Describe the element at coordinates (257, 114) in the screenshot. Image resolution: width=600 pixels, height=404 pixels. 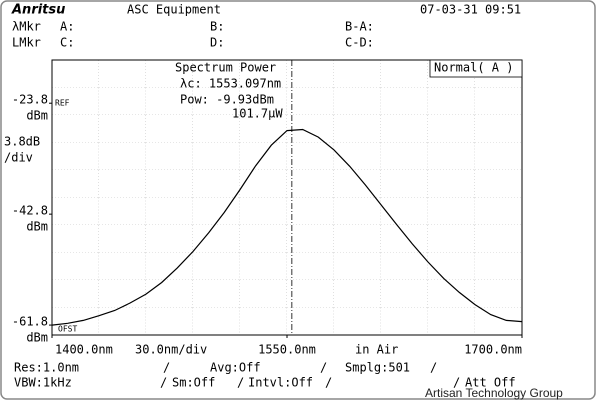
I see `annotation: 101.7μW` at that location.